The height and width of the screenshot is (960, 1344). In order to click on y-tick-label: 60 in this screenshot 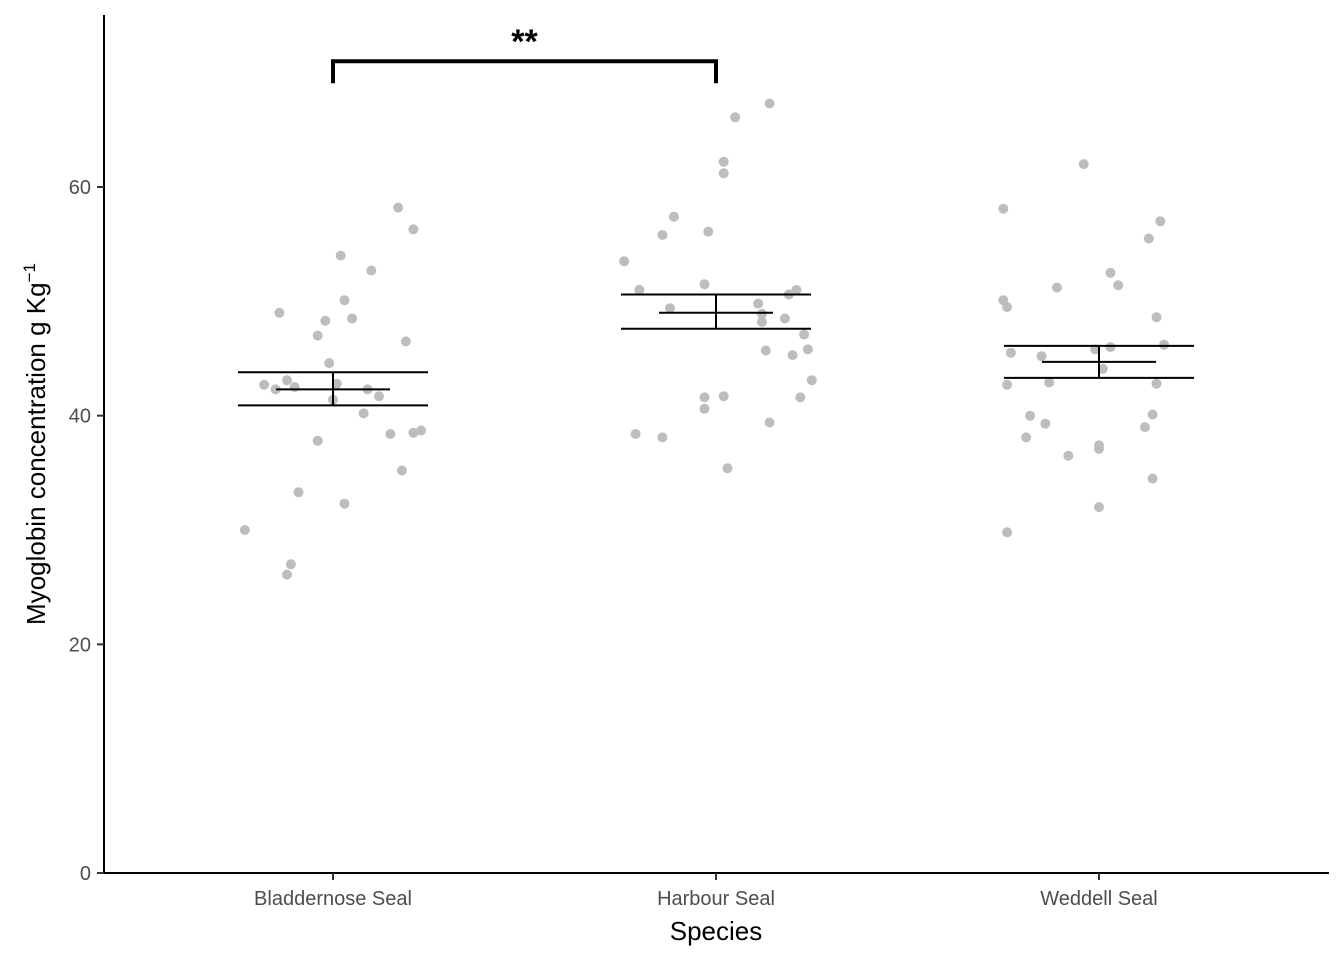, I will do `click(80, 188)`.